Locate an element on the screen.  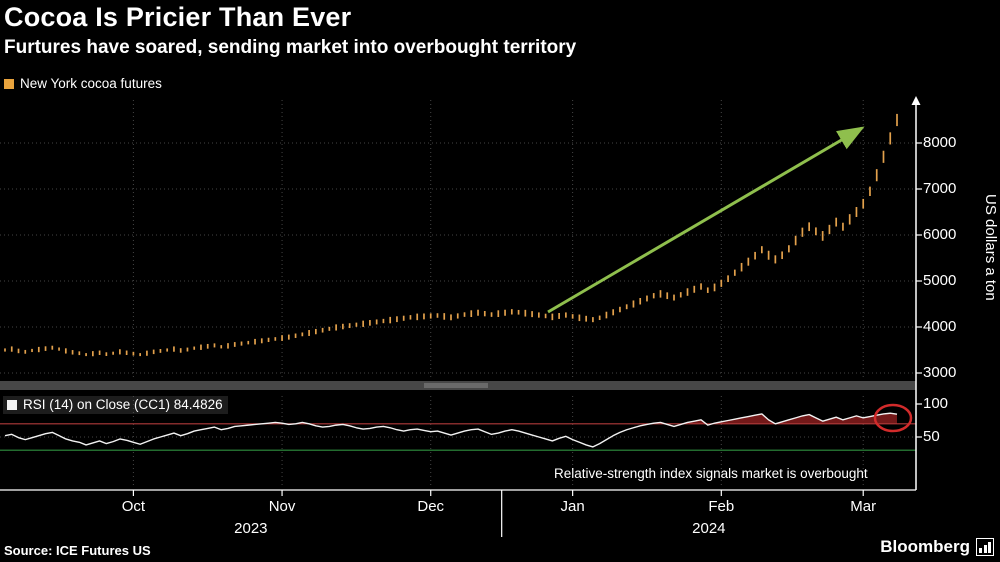
month-tick-label: Nov is located at coordinates (282, 506).